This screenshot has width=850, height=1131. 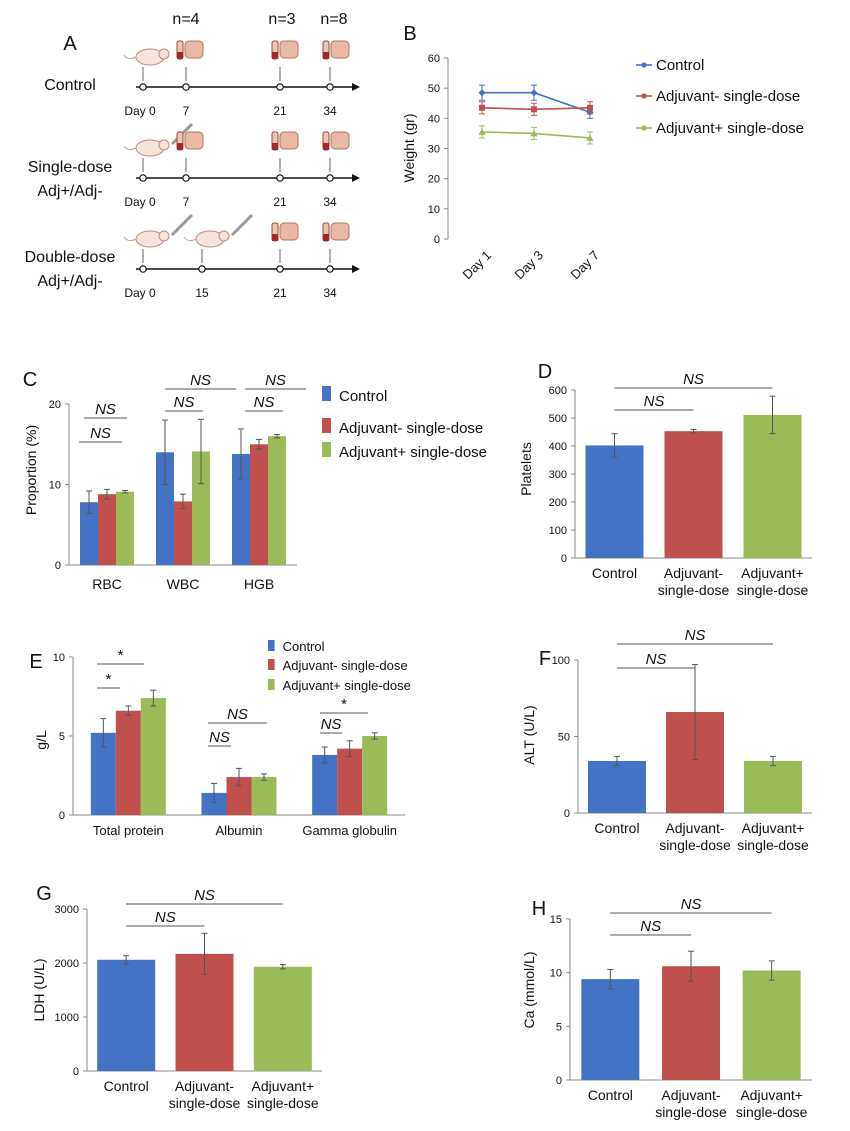 What do you see at coordinates (556, 920) in the screenshot?
I see `panel-H-ytick-label: 15` at bounding box center [556, 920].